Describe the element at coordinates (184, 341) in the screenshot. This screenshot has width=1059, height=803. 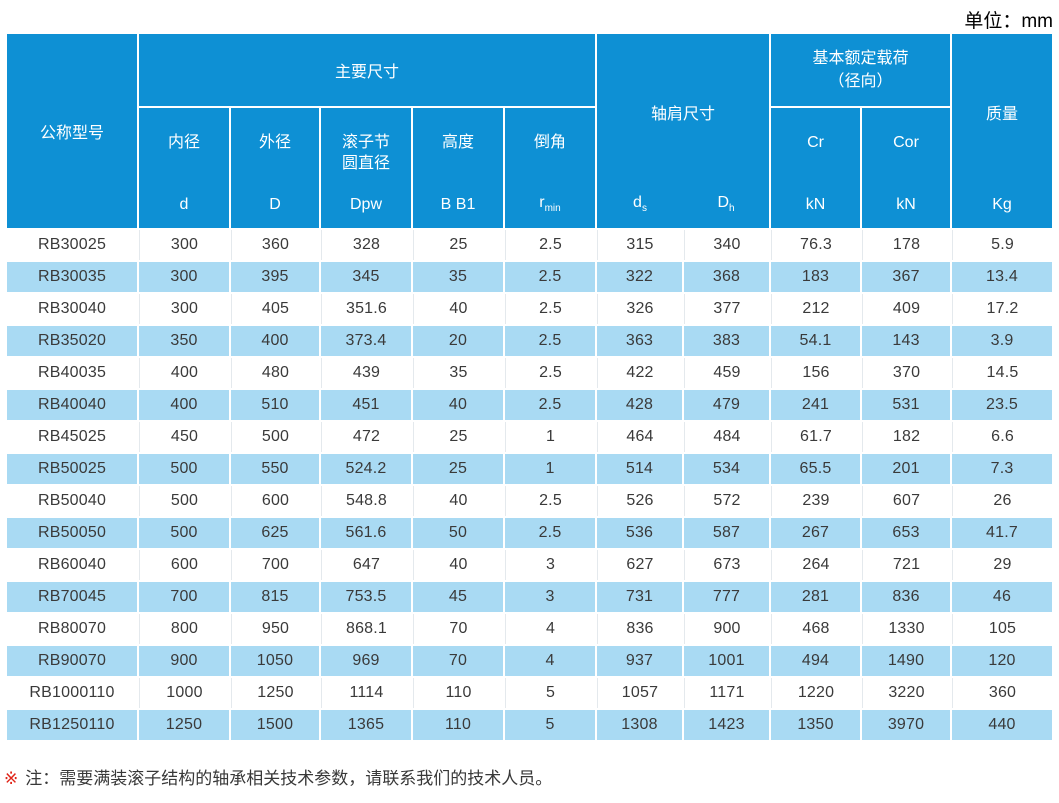
I see `cell-inner-diameter: 350` at that location.